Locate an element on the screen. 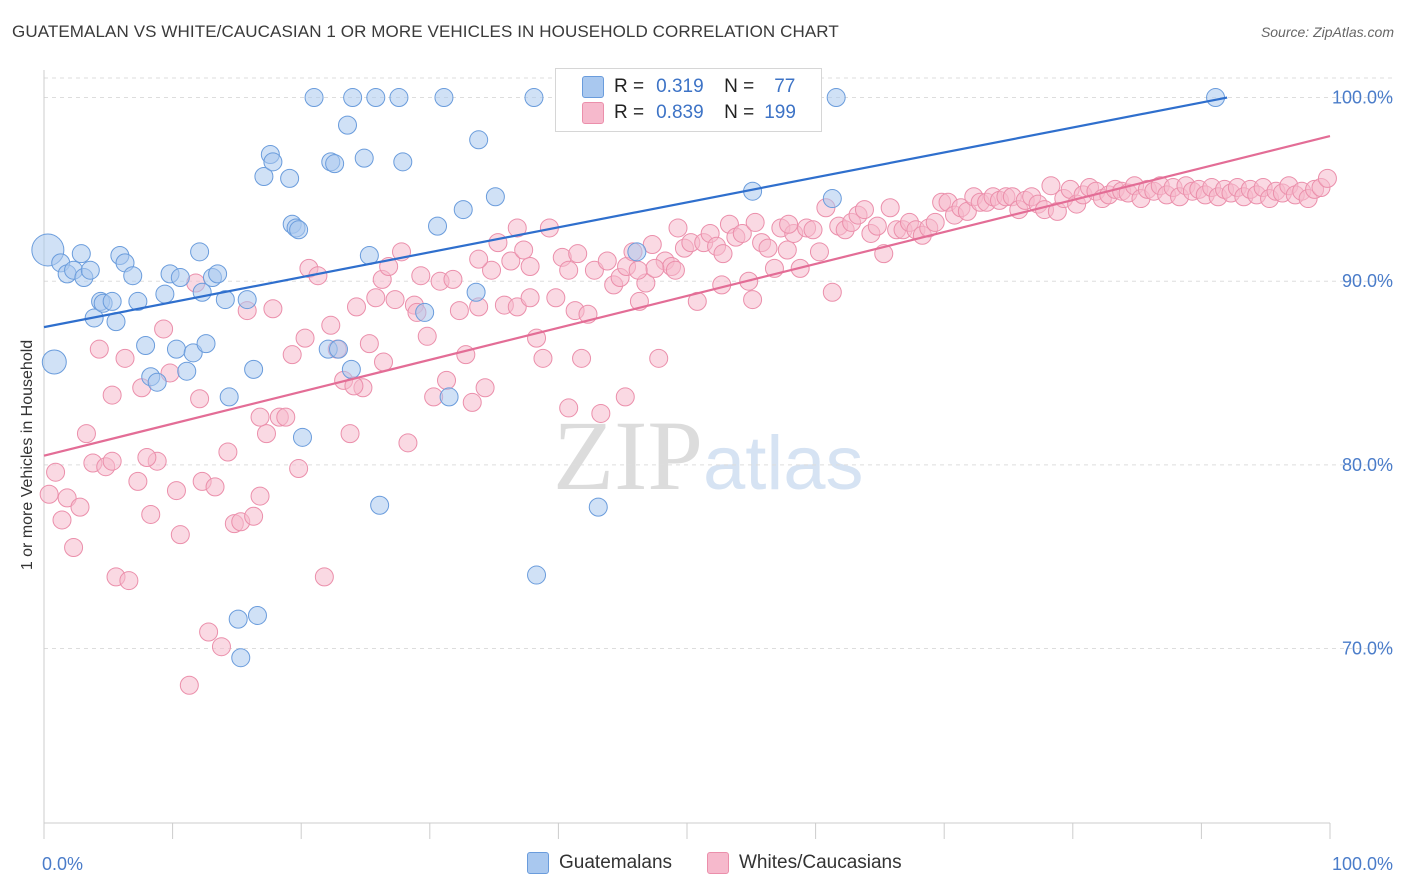 The width and height of the screenshot is (1406, 892). legend-n-label: N = is located at coordinates (739, 112).